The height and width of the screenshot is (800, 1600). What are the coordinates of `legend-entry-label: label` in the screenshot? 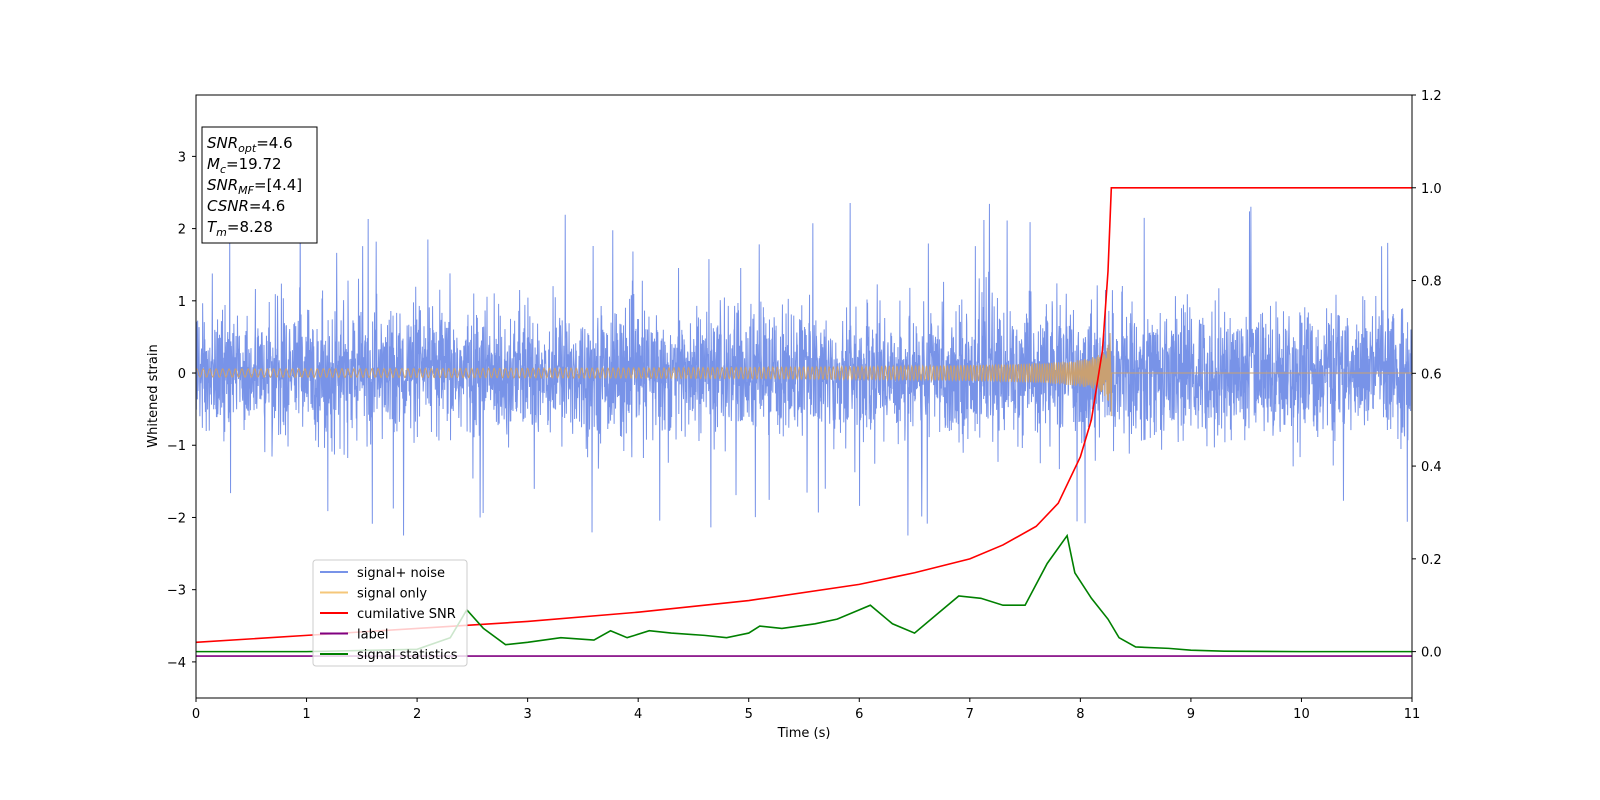 It's located at (372, 635).